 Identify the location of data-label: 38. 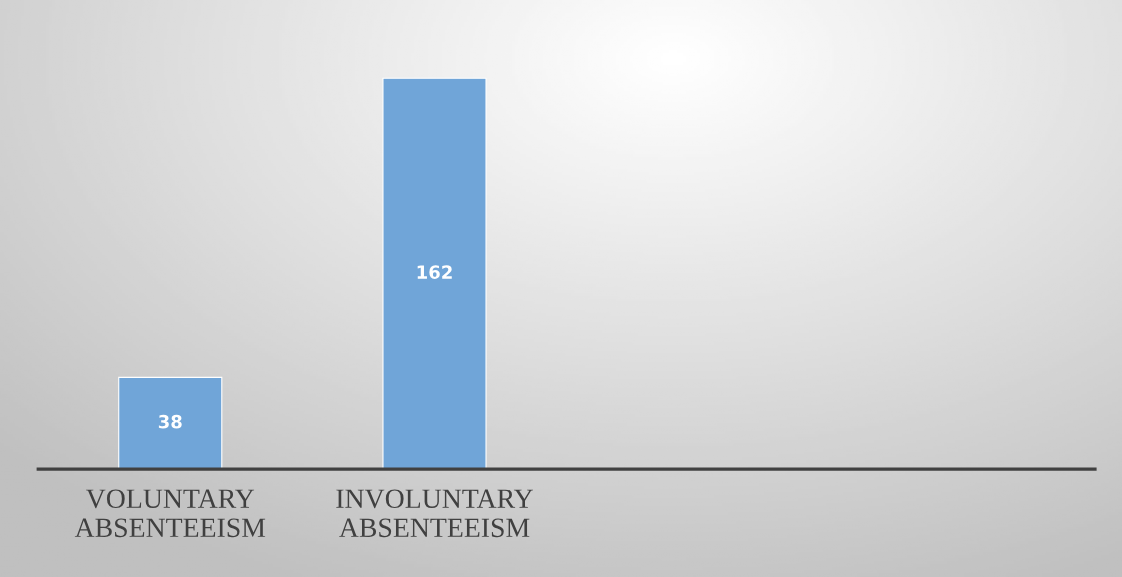
(170, 421).